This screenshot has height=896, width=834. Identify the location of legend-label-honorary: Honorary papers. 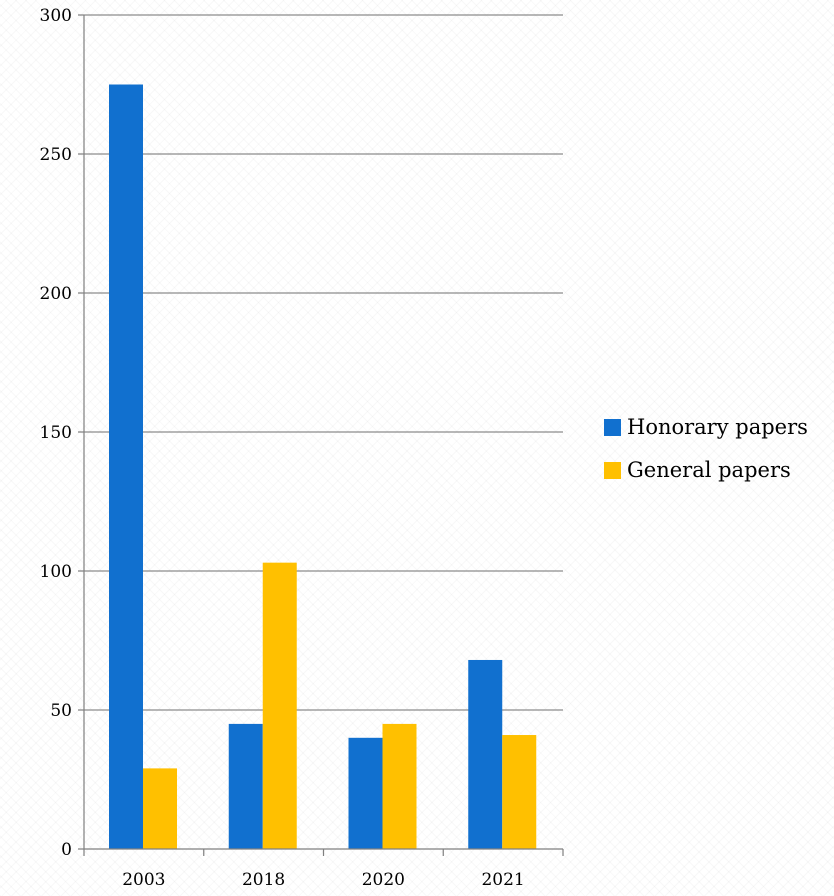
(717, 427).